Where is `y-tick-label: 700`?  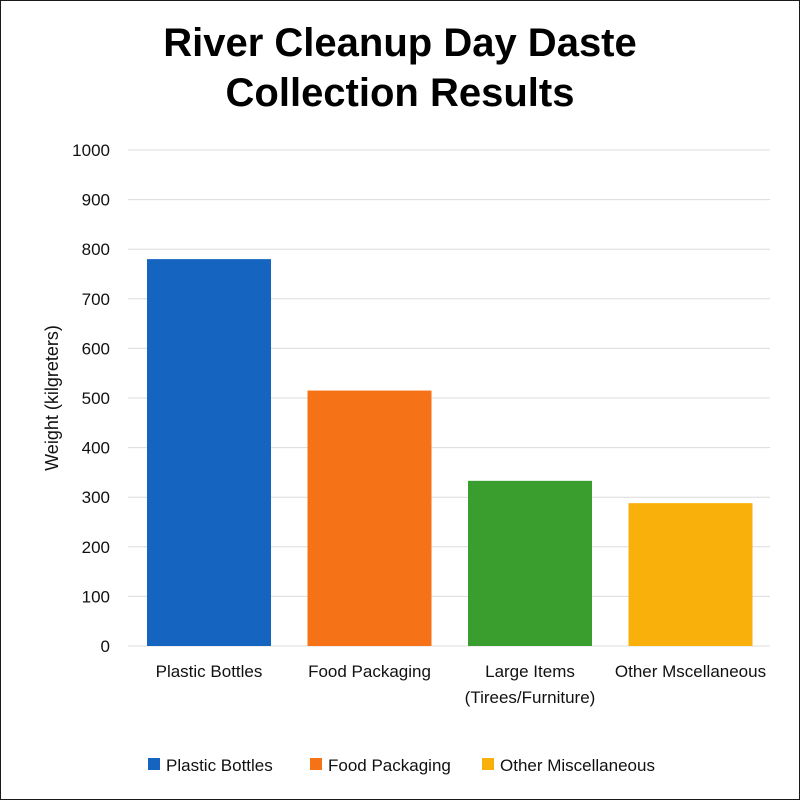 y-tick-label: 700 is located at coordinates (96, 299).